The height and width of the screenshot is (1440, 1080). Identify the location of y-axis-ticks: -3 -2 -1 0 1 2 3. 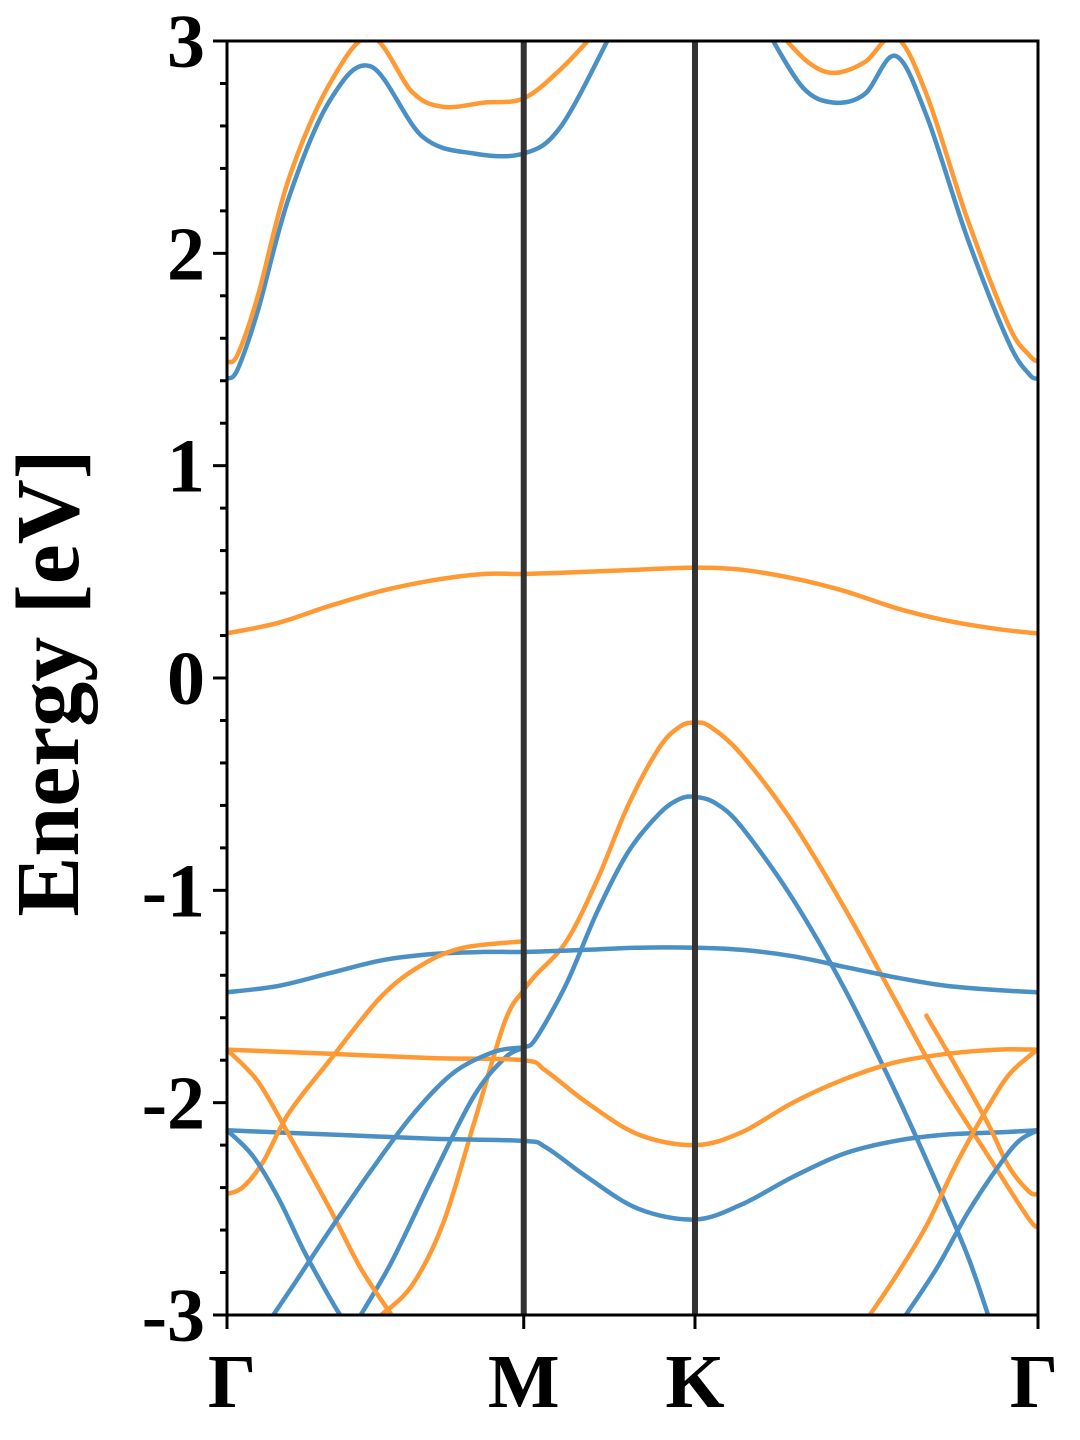
(184, 679).